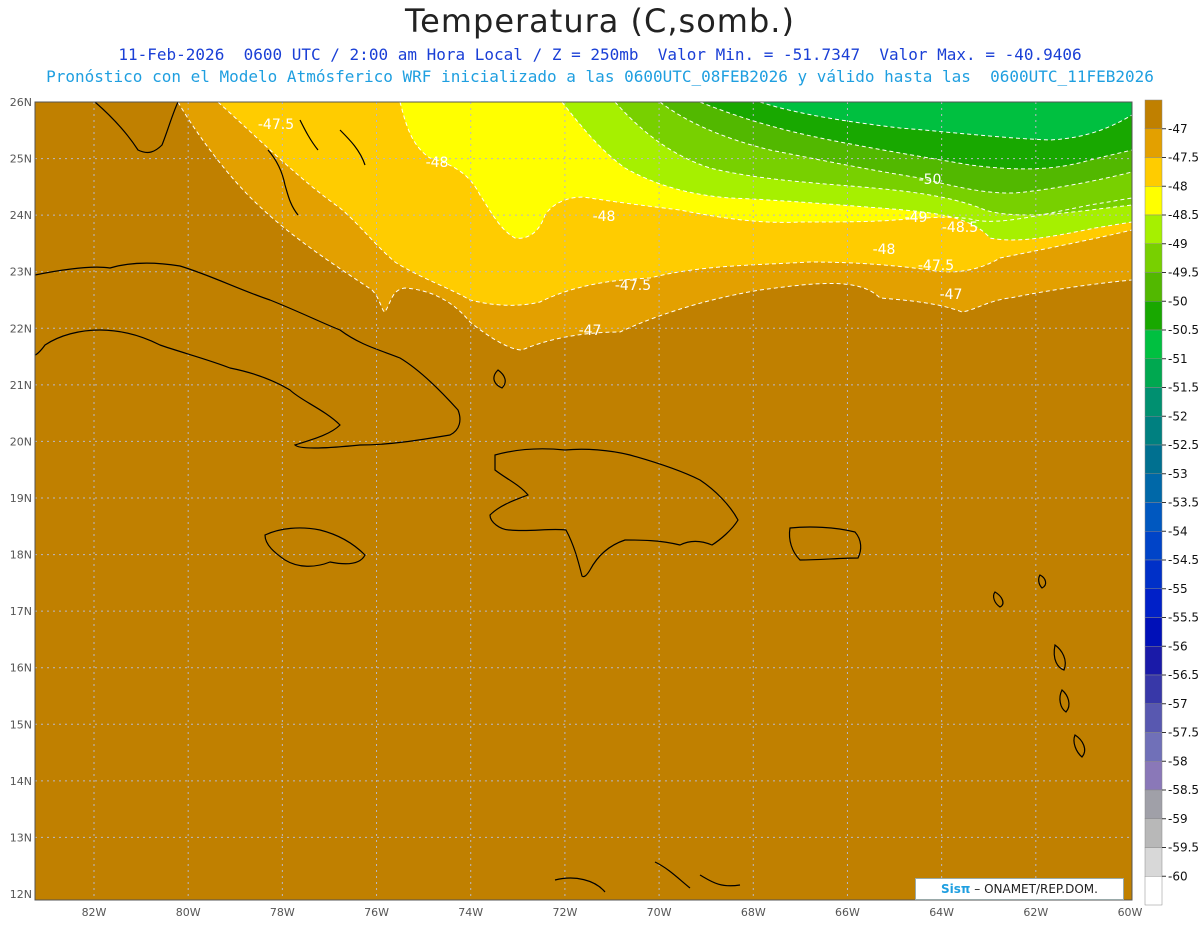 Image resolution: width=1200 pixels, height=927 pixels. What do you see at coordinates (21, 272) in the screenshot?
I see `latitude-label: 23N` at bounding box center [21, 272].